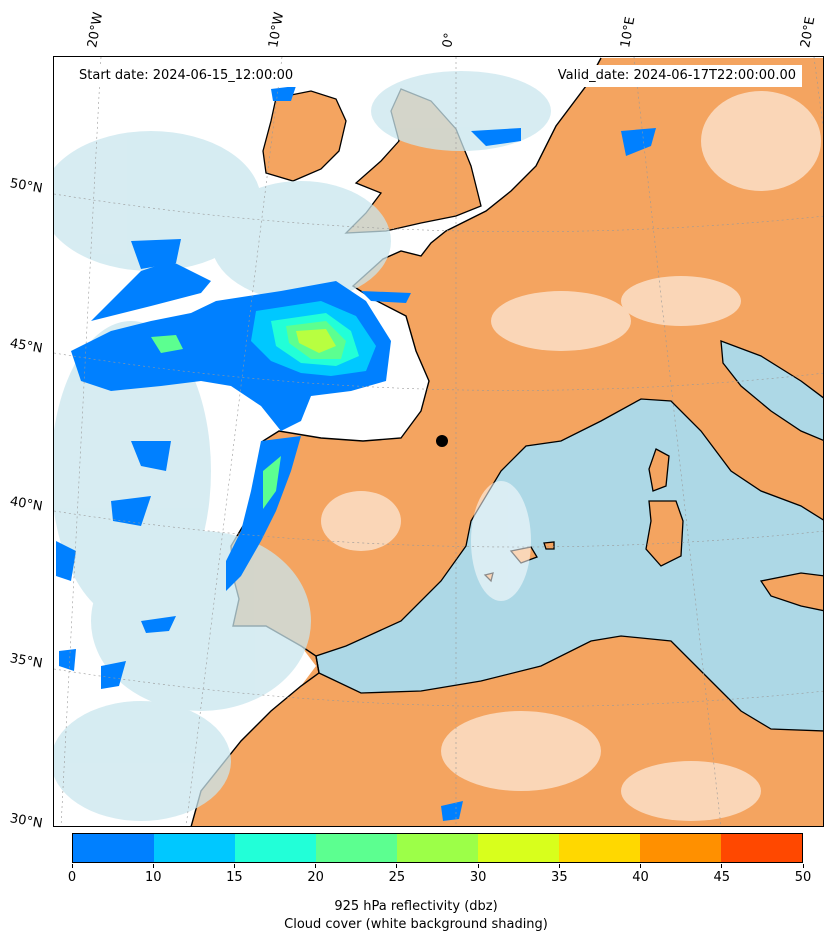  What do you see at coordinates (234, 877) in the screenshot?
I see `colorbar-tick-label: 15` at bounding box center [234, 877].